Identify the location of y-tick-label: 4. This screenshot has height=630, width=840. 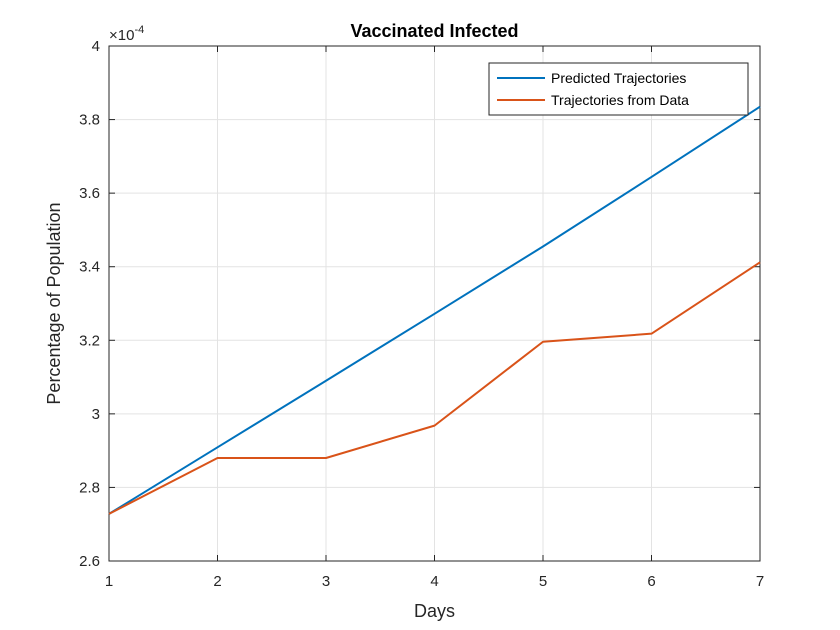
(96, 46).